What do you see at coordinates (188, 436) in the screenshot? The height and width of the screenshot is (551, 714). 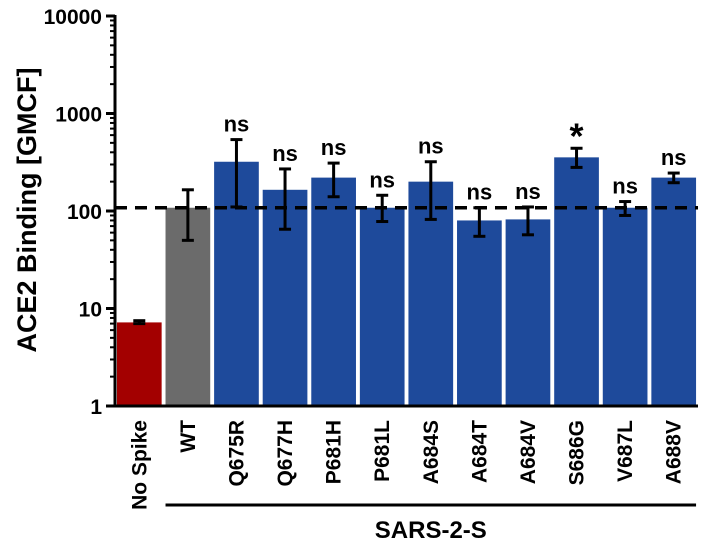 I see `x-tick-label: WT` at bounding box center [188, 436].